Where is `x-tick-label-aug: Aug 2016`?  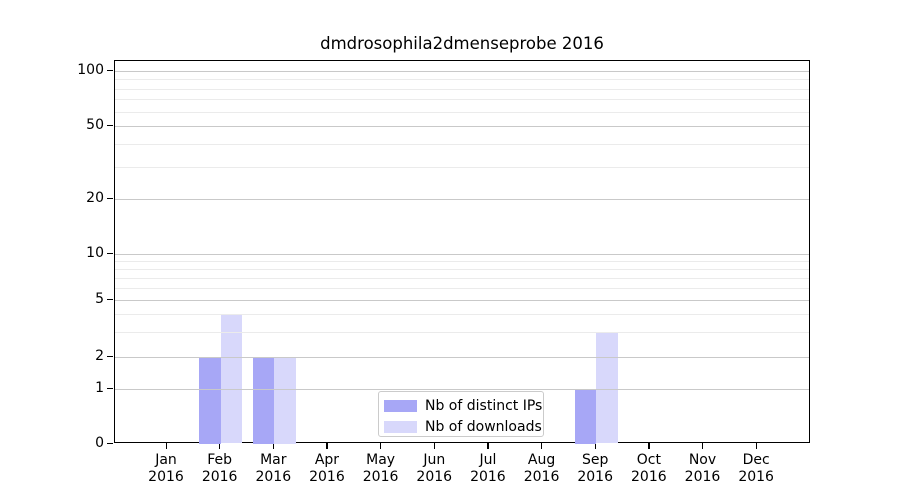 x-tick-label-aug: Aug 2016 is located at coordinates (542, 469).